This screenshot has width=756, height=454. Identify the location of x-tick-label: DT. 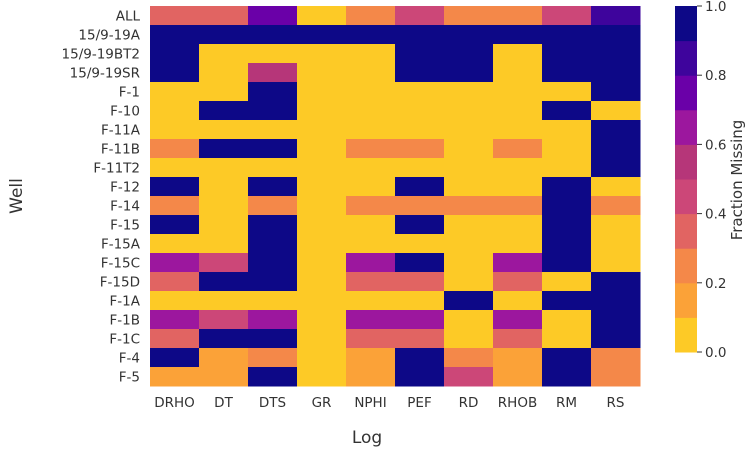
(223, 403).